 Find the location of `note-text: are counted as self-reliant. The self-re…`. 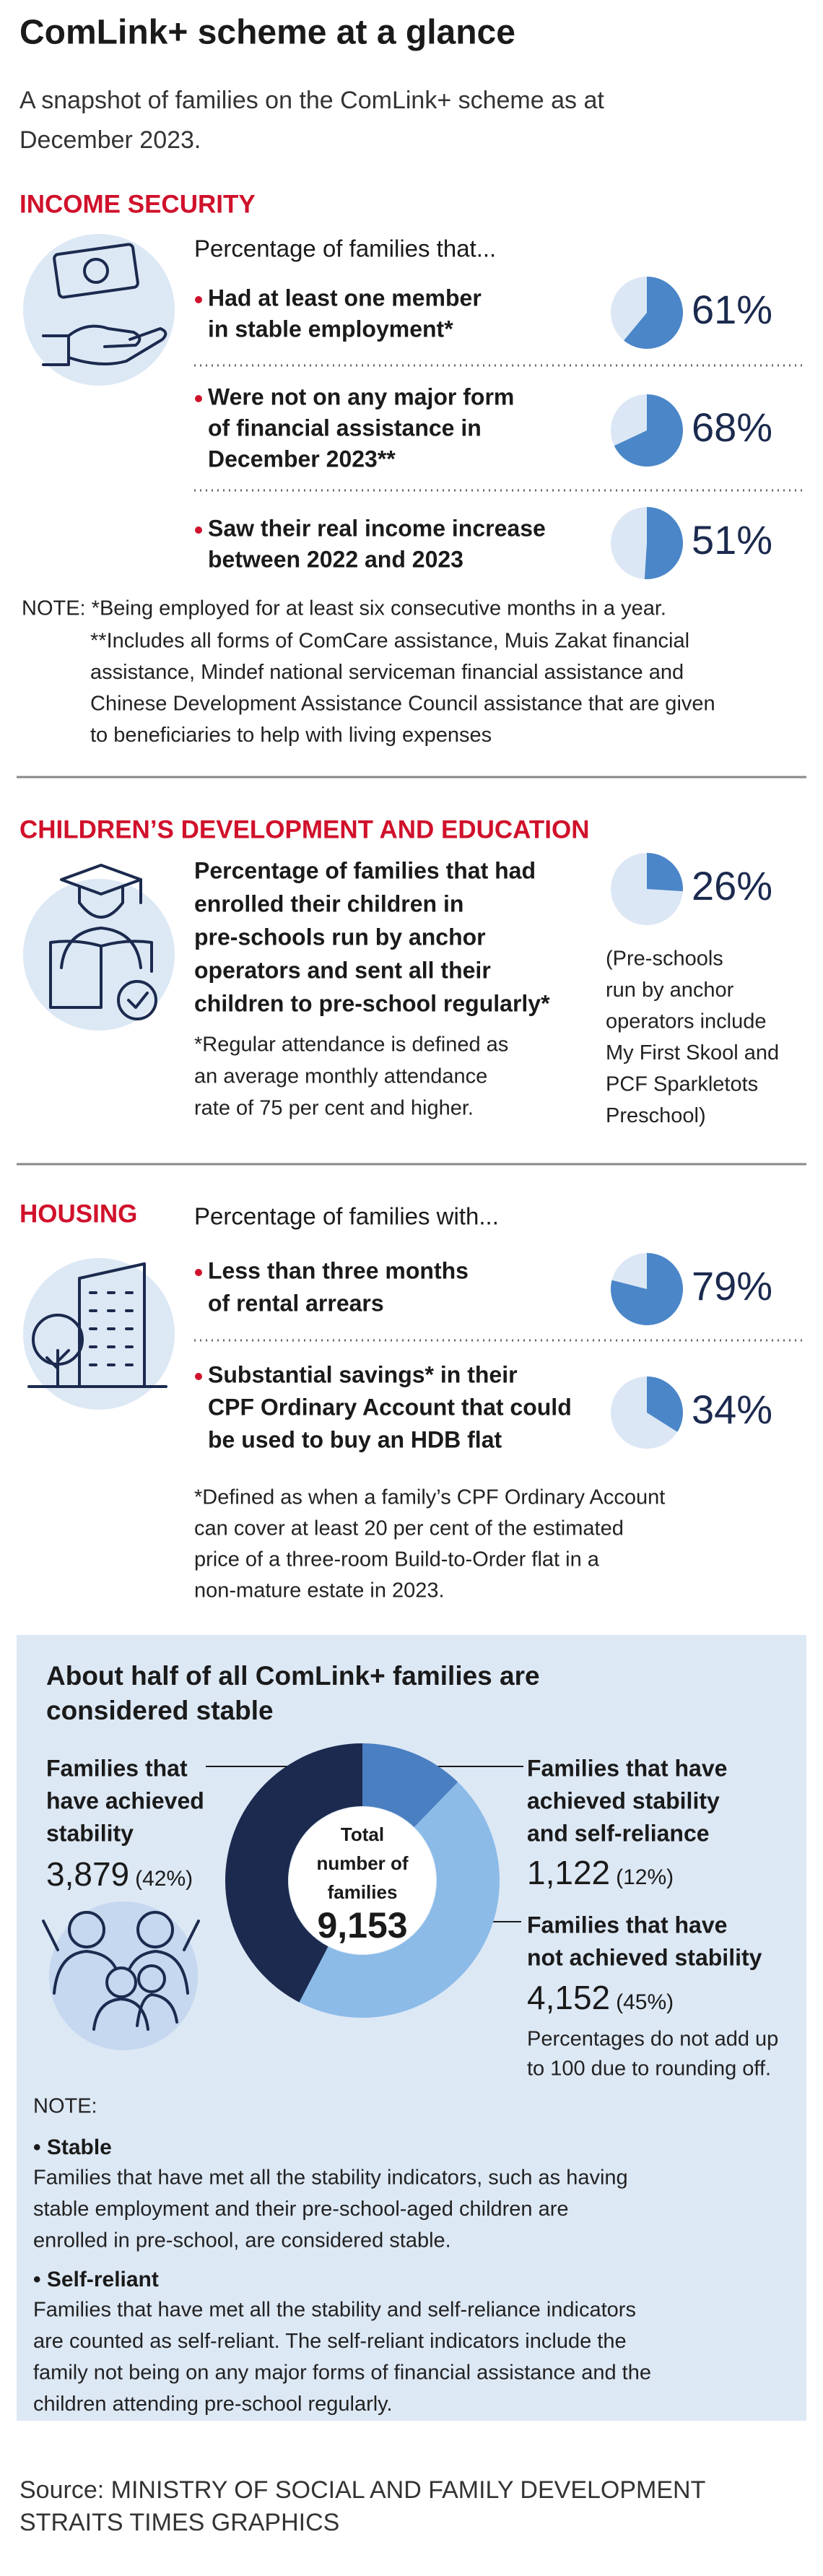

note-text: are counted as self-reliant. The self-re… is located at coordinates (330, 2341).